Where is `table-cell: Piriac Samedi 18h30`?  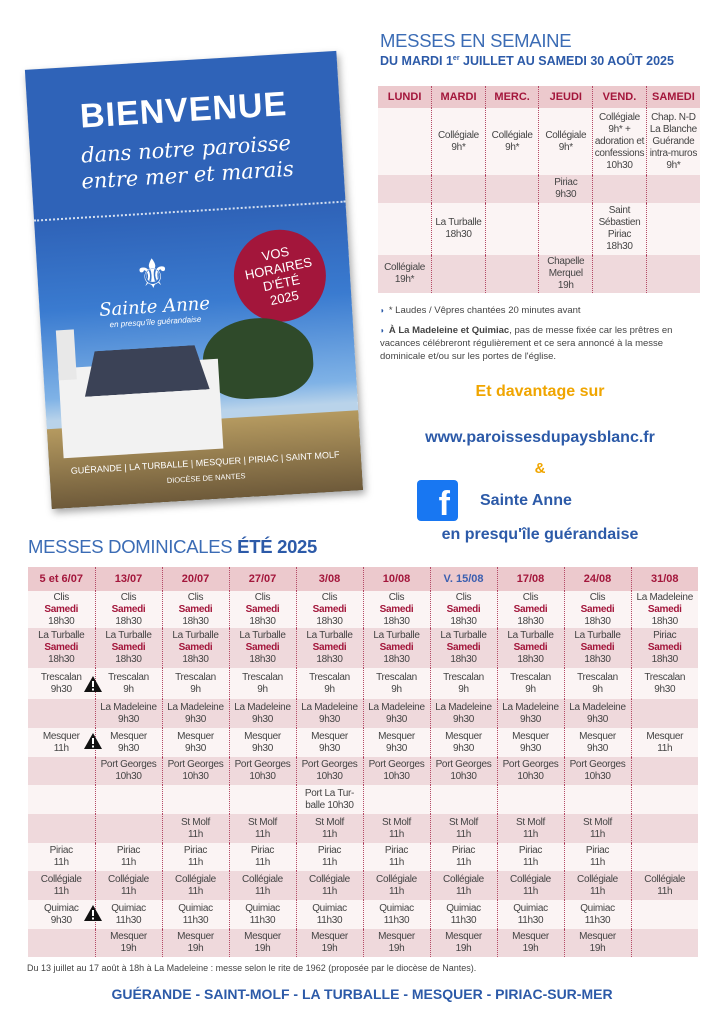
table-cell: Piriac Samedi 18h30 is located at coordinates (664, 648).